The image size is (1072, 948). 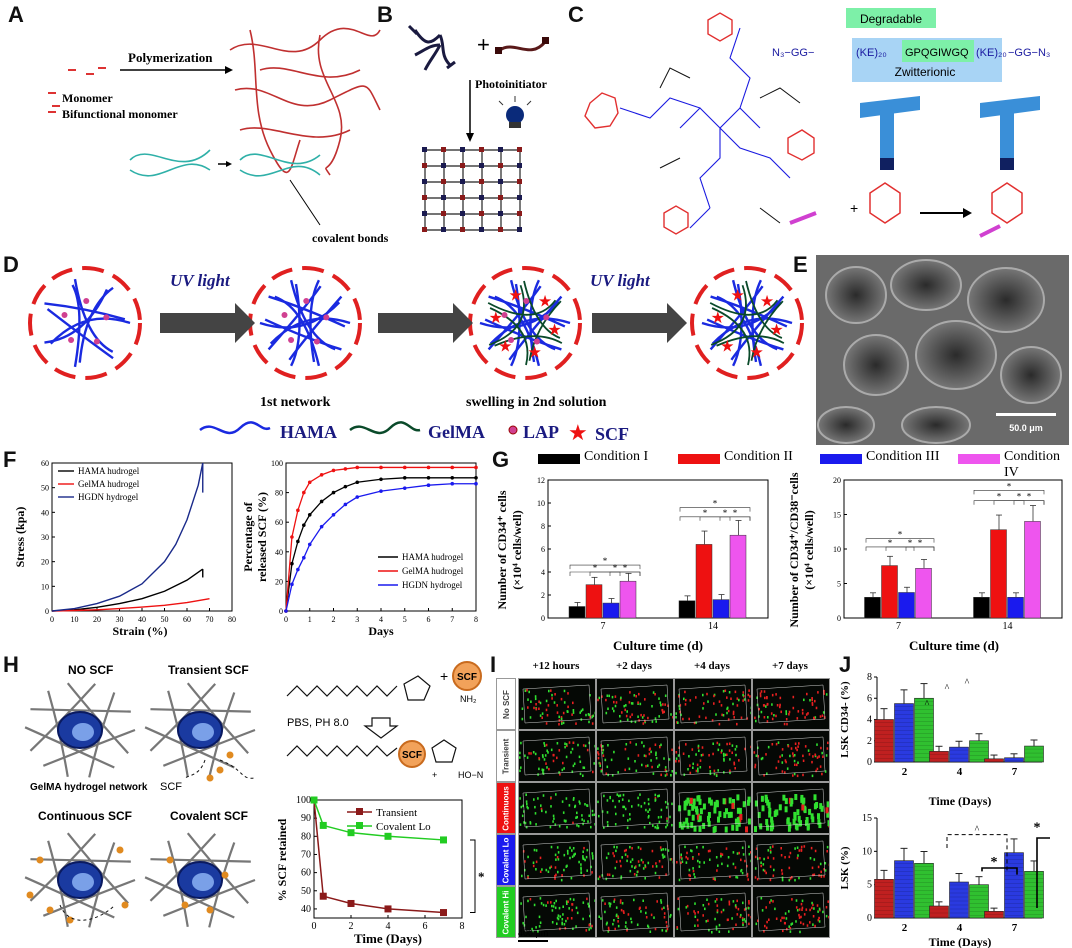 I want to click on continuous-scf-label: Continuous SCF, so click(x=85, y=816).